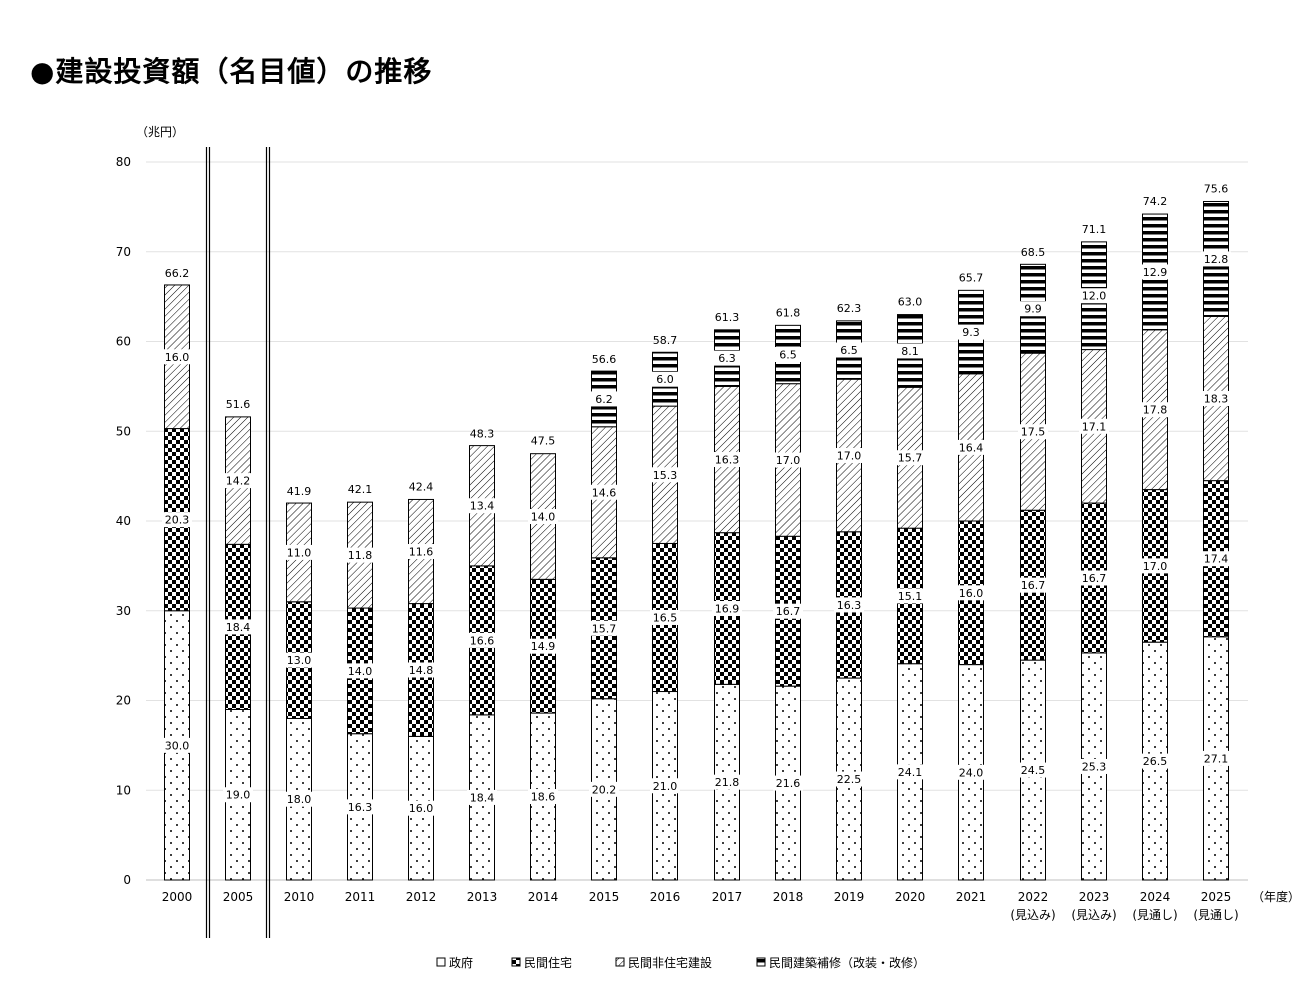  What do you see at coordinates (482, 640) in the screenshot?
I see `value-label: 16.6` at bounding box center [482, 640].